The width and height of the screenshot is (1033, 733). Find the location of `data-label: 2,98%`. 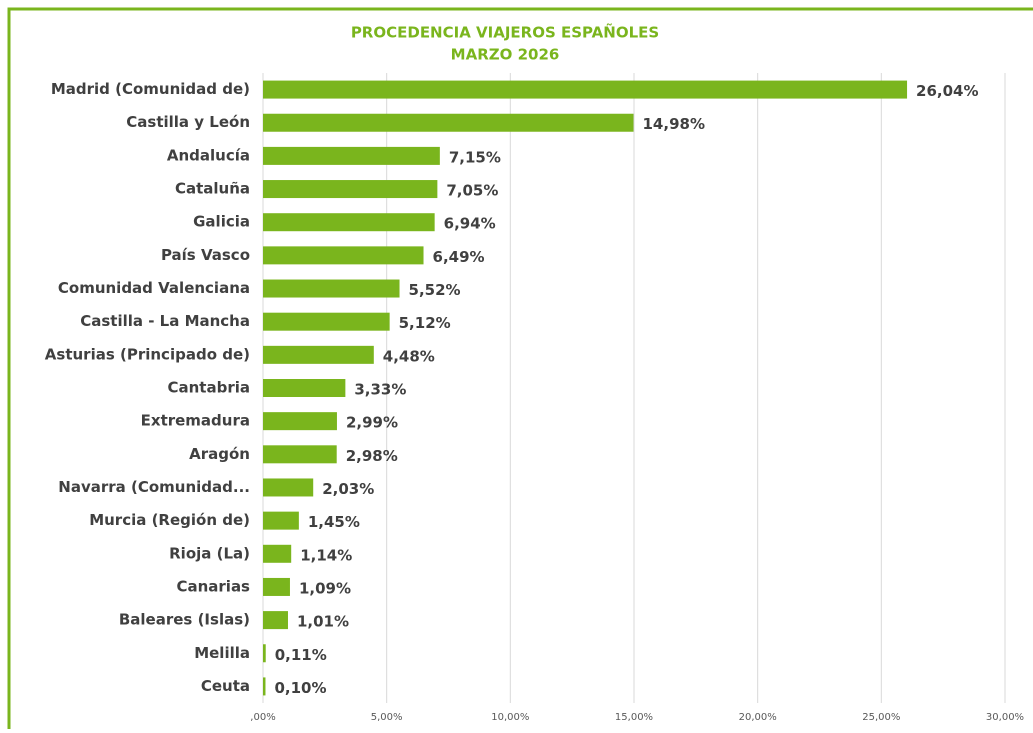

data-label: 2,98% is located at coordinates (372, 456).